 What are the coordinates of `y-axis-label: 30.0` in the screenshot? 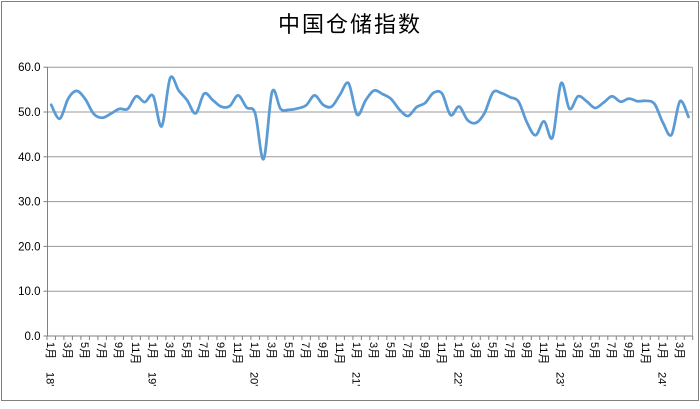 It's located at (29, 203).